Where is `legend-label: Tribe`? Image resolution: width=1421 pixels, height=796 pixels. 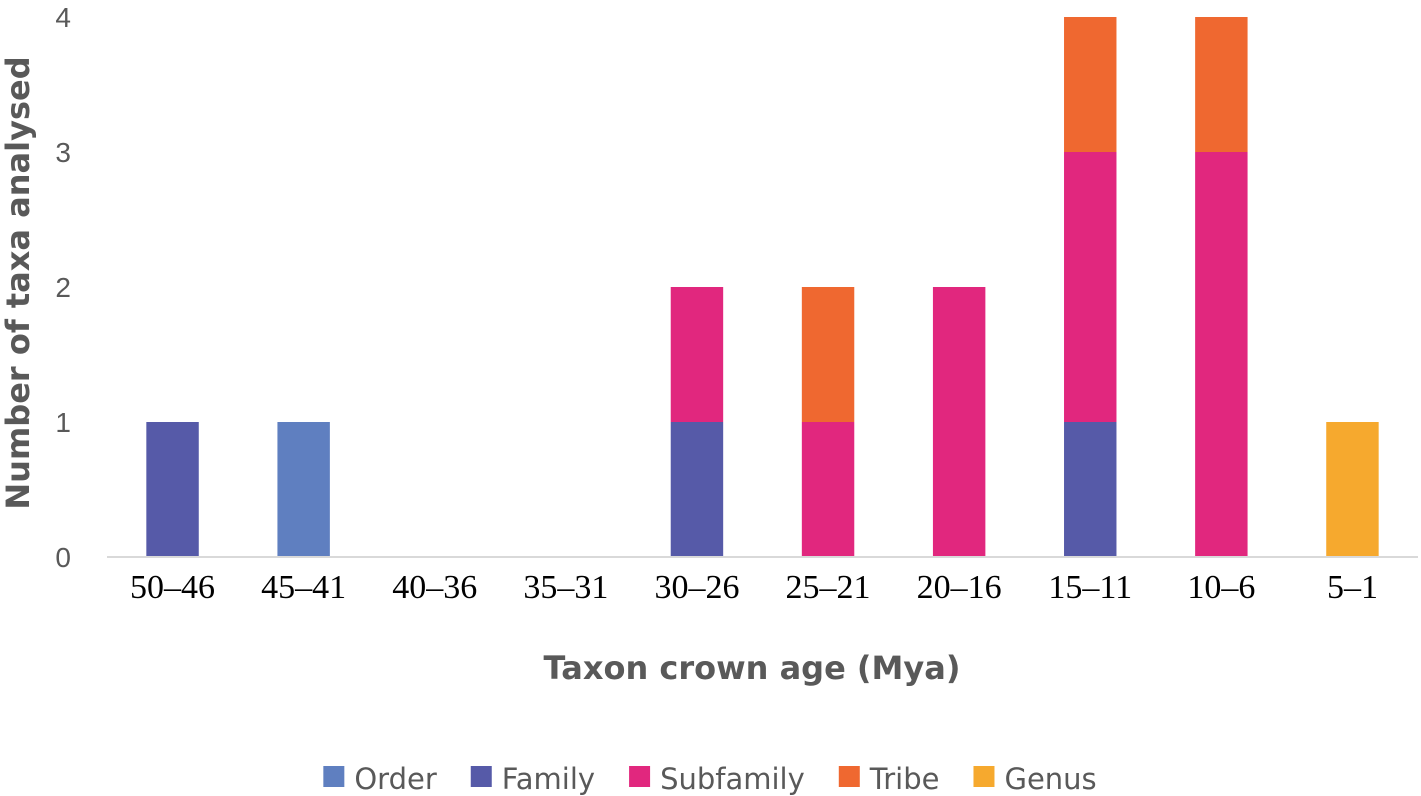
legend-label: Tribe is located at coordinates (904, 779).